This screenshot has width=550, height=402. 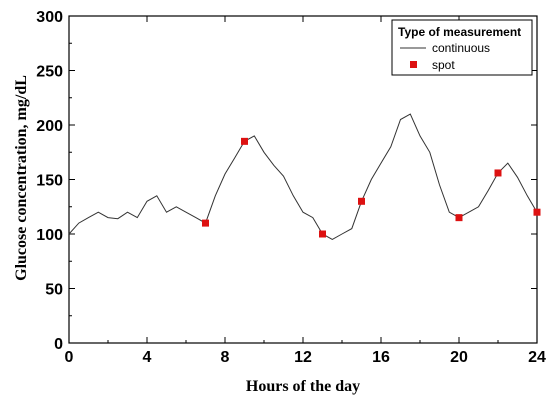 What do you see at coordinates (49, 17) in the screenshot?
I see `y-tick-label: 300` at bounding box center [49, 17].